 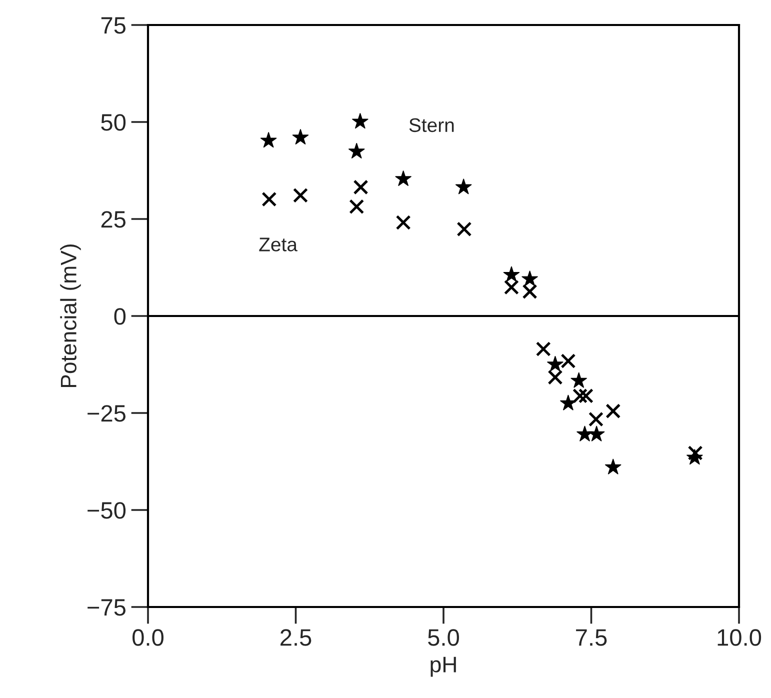 What do you see at coordinates (113, 122) in the screenshot?
I see `y-tick-label: 50` at bounding box center [113, 122].